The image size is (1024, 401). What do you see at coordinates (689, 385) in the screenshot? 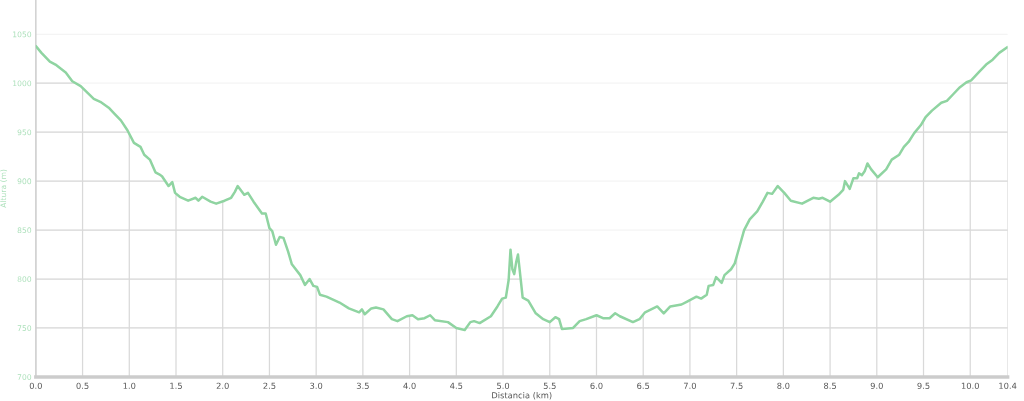
I see `x-tick-label: 7.0` at bounding box center [689, 385].